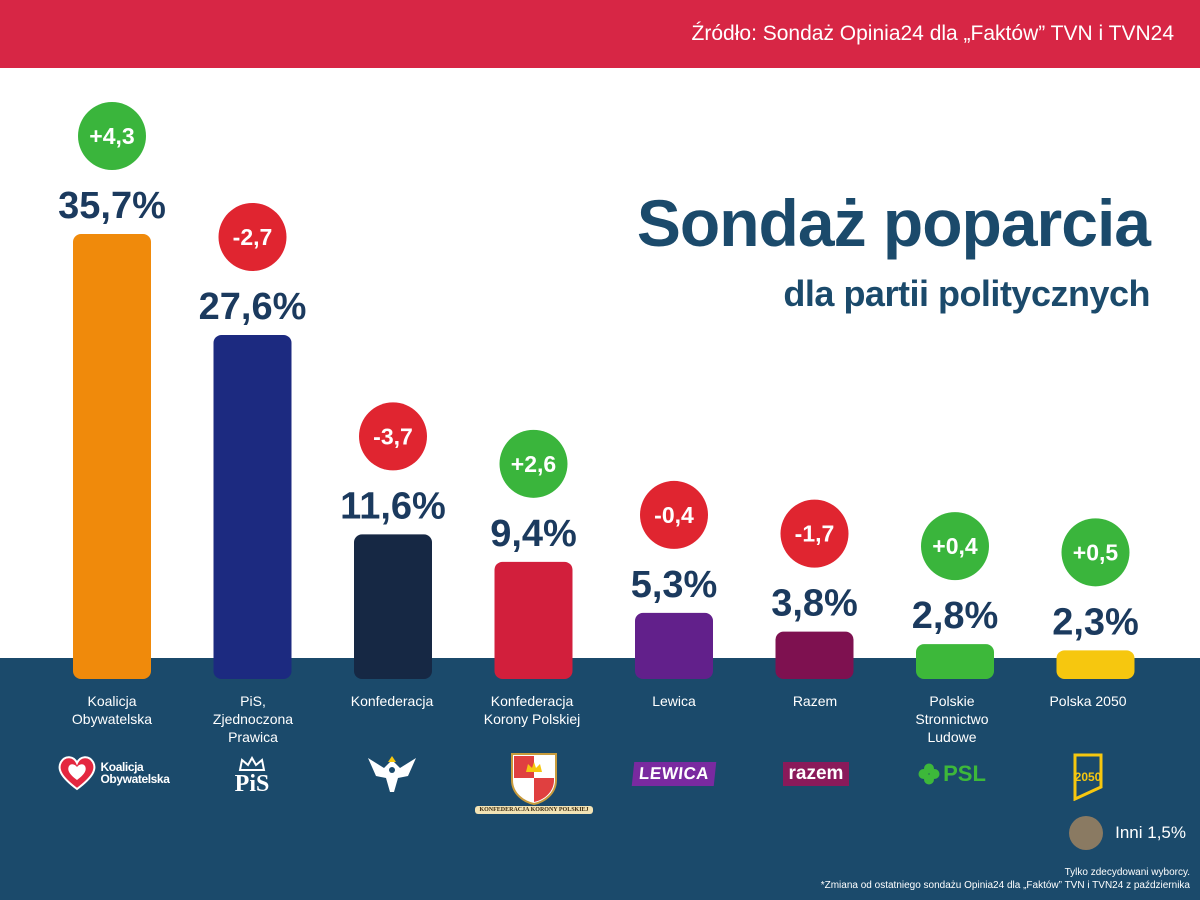  What do you see at coordinates (533, 534) in the screenshot?
I see `value-label-konfederacja-korony-polskiej: 9,4%` at bounding box center [533, 534].